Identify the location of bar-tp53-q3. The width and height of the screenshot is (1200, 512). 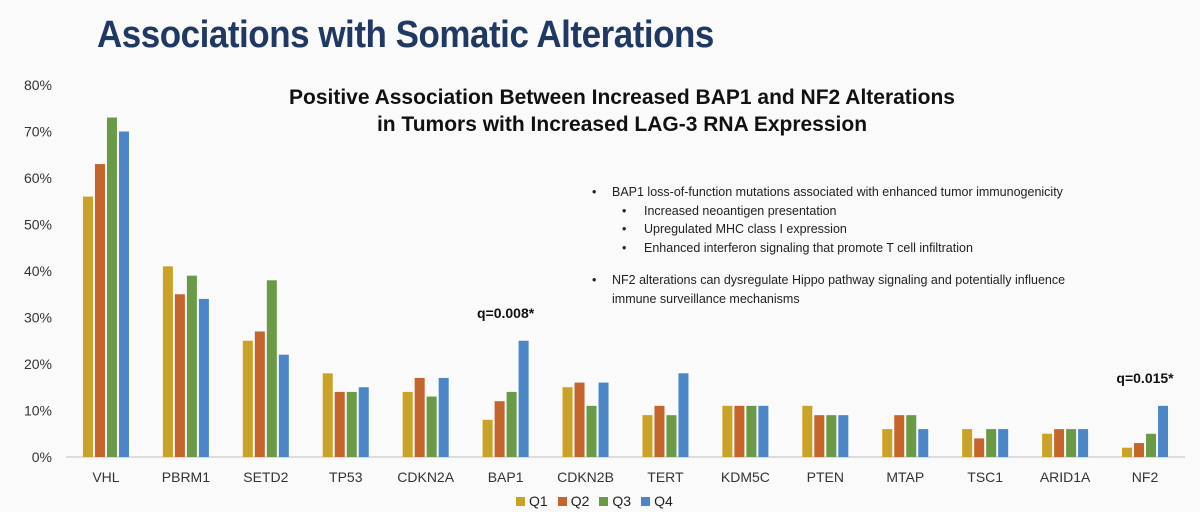
(351, 424).